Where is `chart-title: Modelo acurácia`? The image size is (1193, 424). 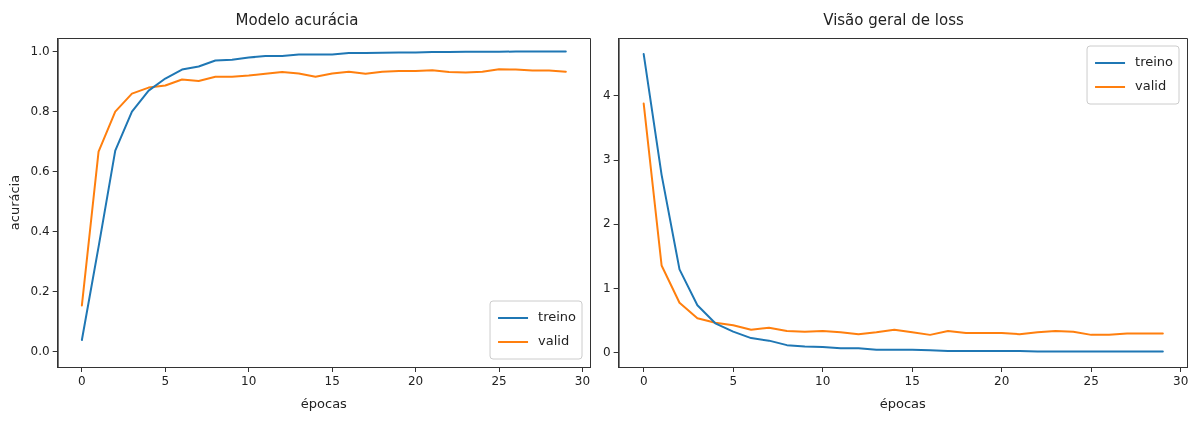 chart-title: Modelo acurácia is located at coordinates (297, 19).